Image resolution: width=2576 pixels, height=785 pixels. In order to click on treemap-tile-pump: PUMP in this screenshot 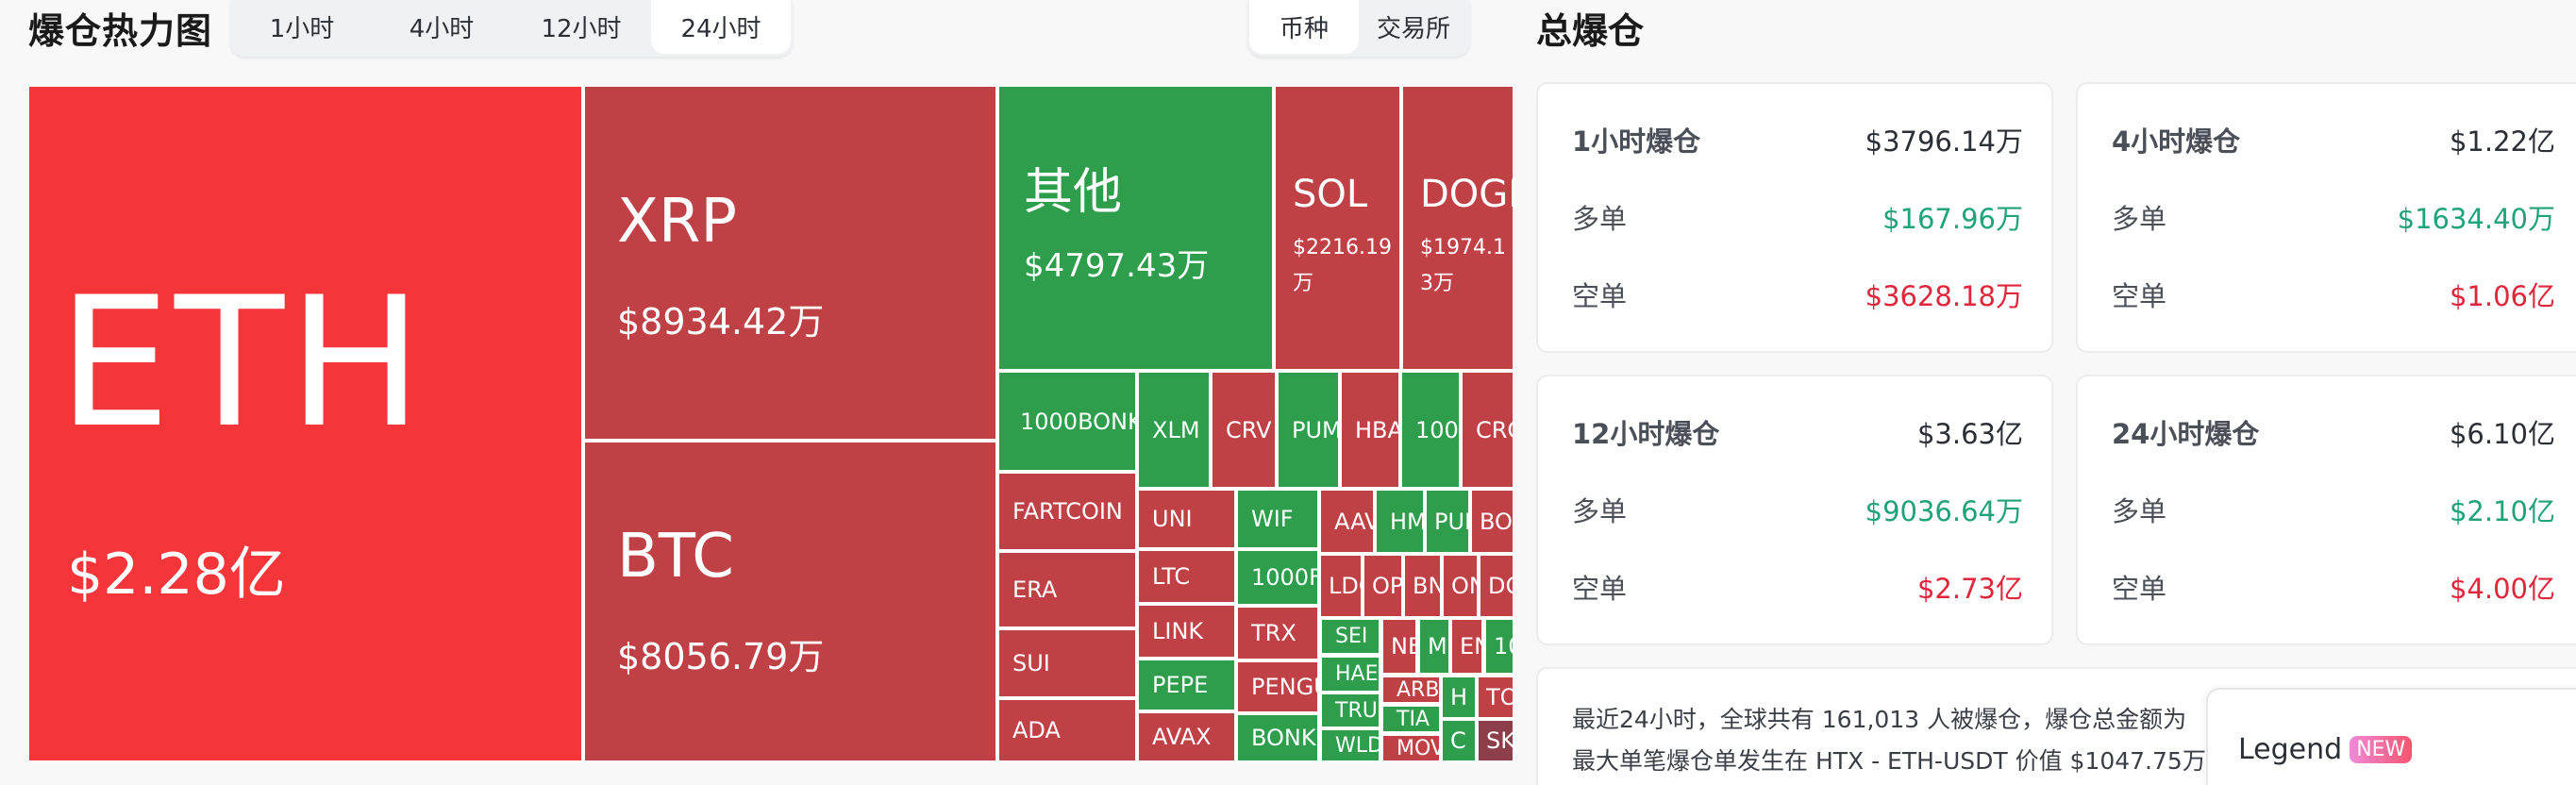, I will do `click(1309, 431)`.